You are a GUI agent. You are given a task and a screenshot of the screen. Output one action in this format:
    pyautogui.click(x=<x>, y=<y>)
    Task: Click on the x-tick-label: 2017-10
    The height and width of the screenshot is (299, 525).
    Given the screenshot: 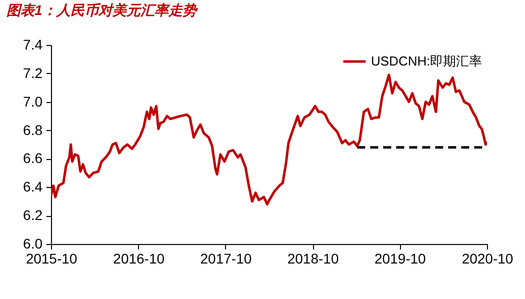 What is the action you would take?
    pyautogui.click(x=226, y=258)
    